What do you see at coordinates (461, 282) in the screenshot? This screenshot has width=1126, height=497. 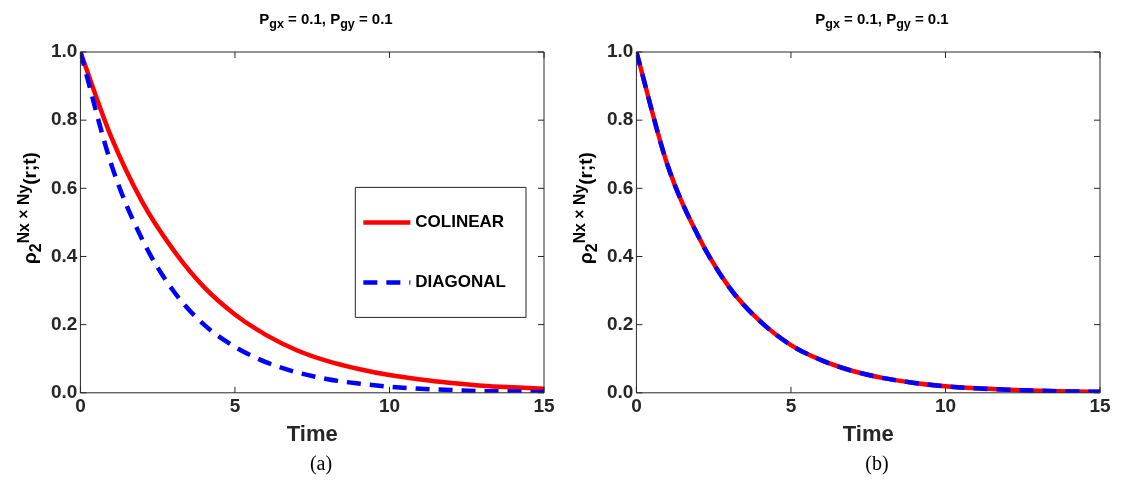 I see `legend-label: DIAGONAL` at bounding box center [461, 282].